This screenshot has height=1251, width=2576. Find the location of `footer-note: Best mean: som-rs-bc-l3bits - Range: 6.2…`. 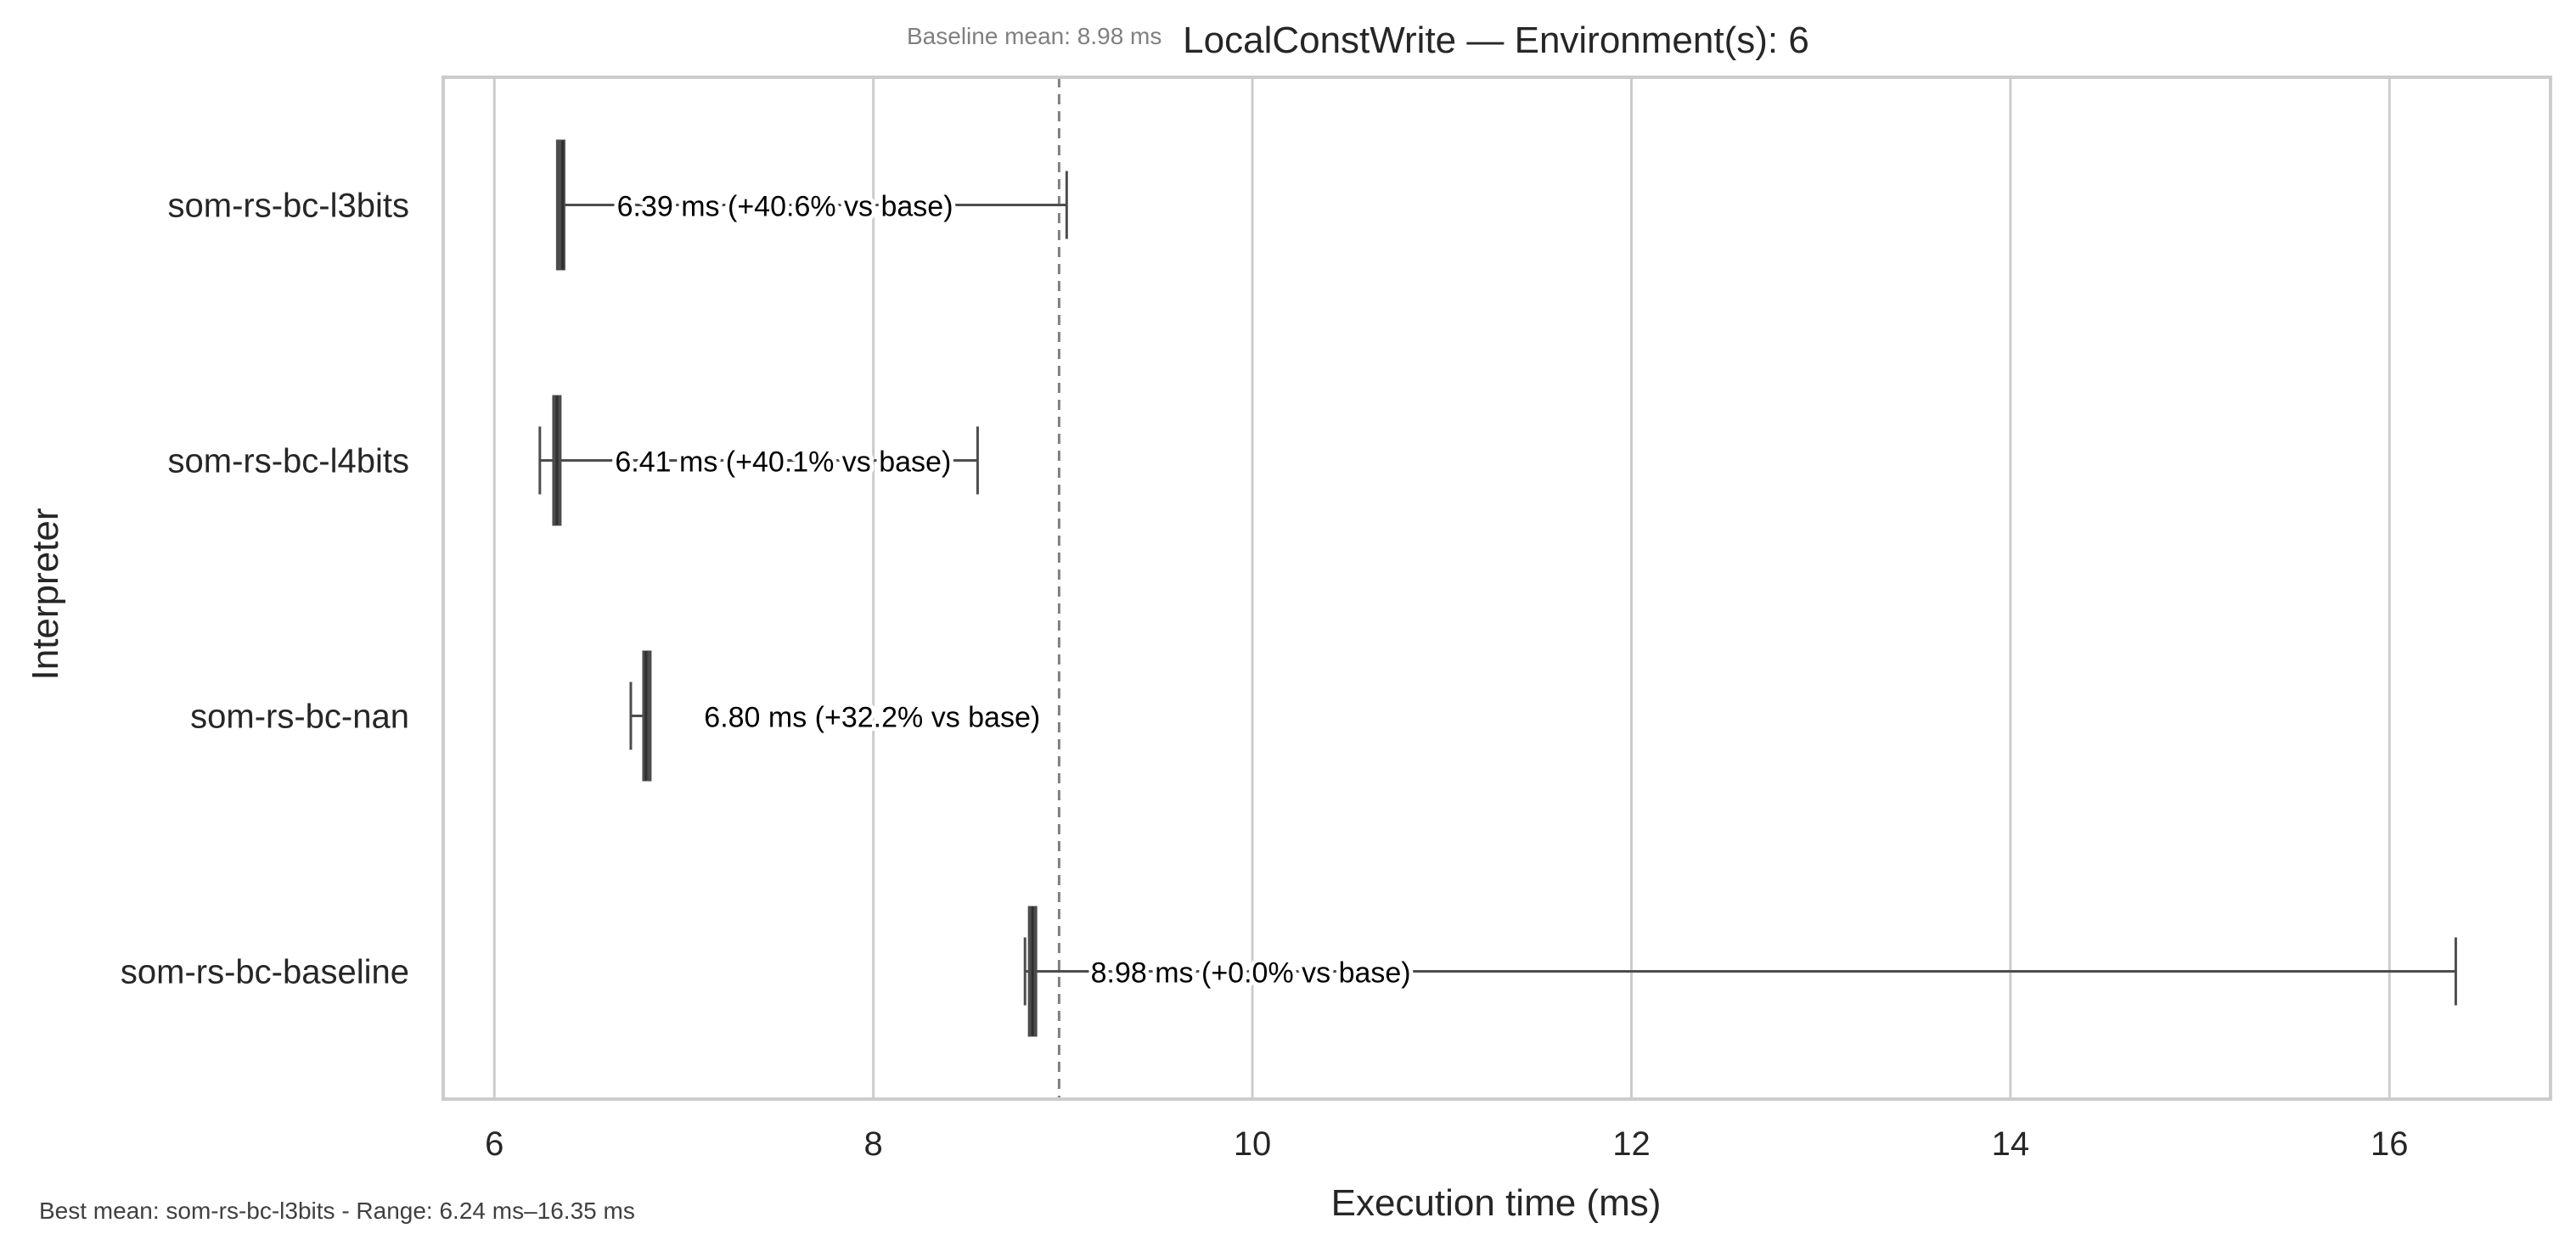

footer-note: Best mean: som-rs-bc-l3bits - Range: 6.2… is located at coordinates (337, 1211).